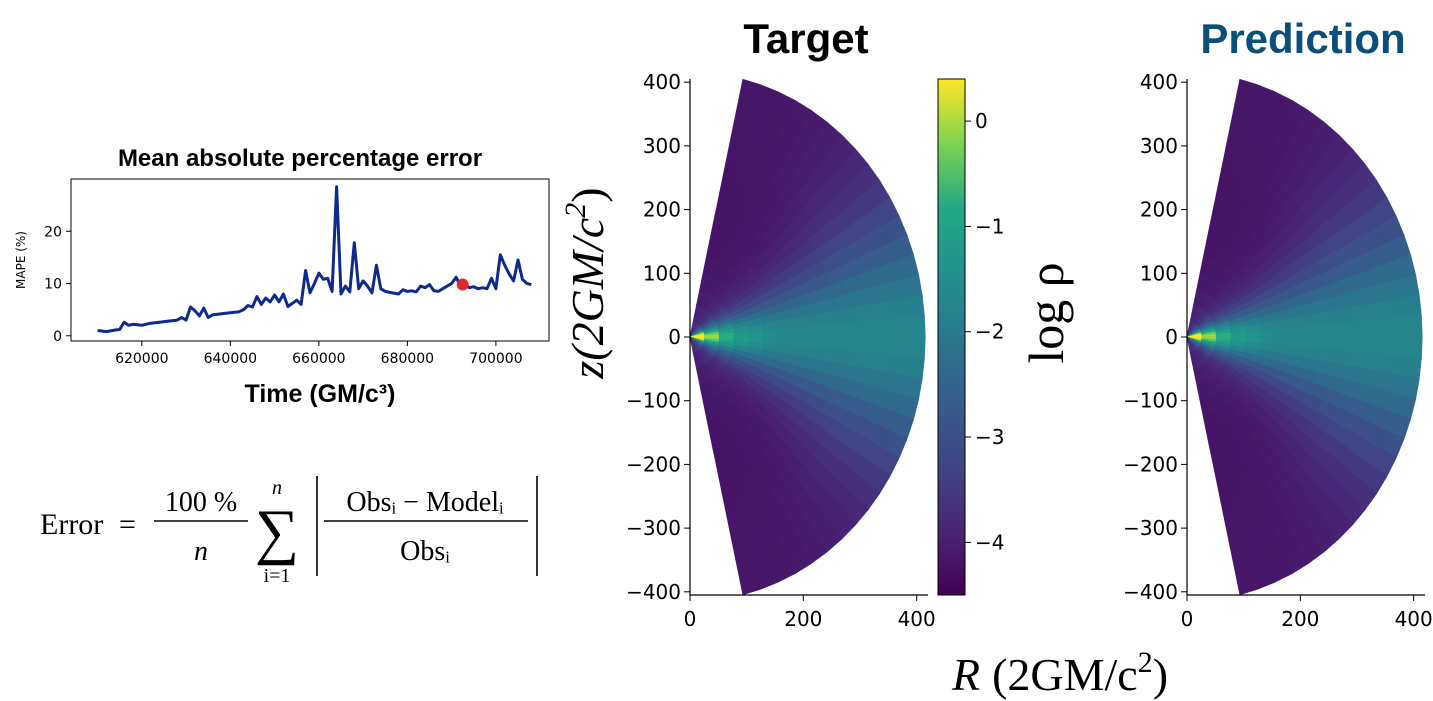  Describe the element at coordinates (230, 359) in the screenshot. I see `mape-x-tick-label: 640000` at that location.